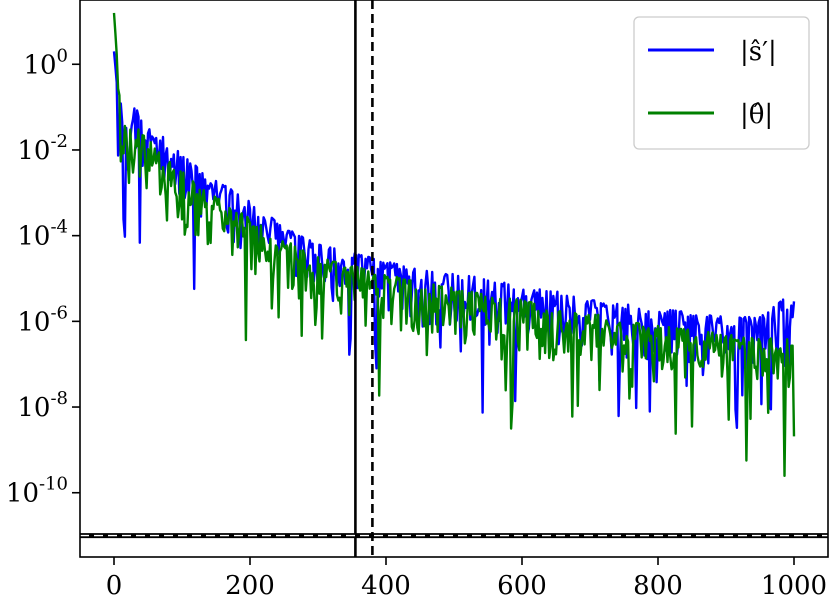 The image size is (830, 599). What do you see at coordinates (756, 115) in the screenshot?
I see `legend-label-series-2: |θ̂|` at bounding box center [756, 115].